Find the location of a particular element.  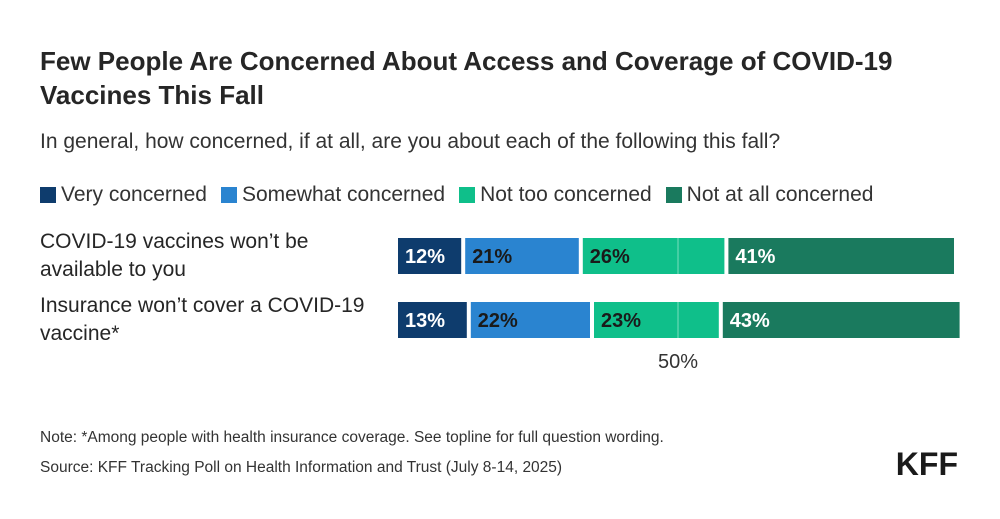

legend-label-not-too-concerned: Not too concerned is located at coordinates (566, 194).